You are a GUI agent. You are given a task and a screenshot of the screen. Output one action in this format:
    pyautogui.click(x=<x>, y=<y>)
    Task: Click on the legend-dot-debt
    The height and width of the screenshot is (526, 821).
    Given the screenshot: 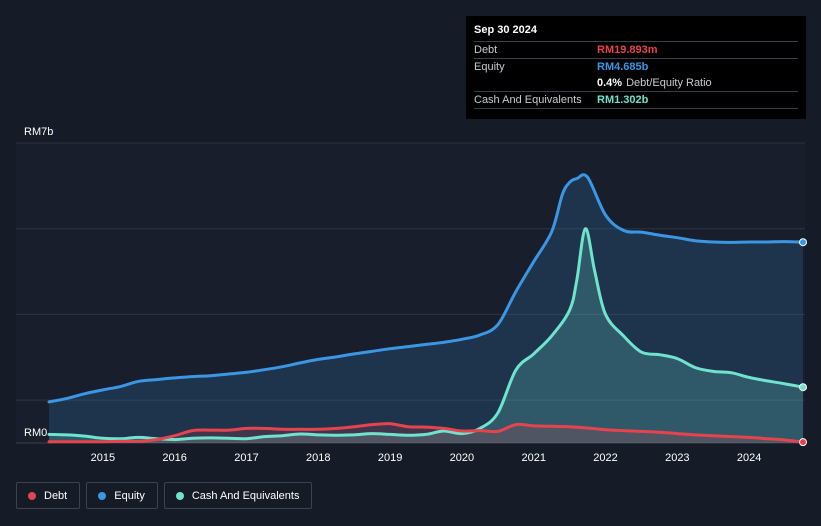 What is the action you would take?
    pyautogui.click(x=32, y=495)
    